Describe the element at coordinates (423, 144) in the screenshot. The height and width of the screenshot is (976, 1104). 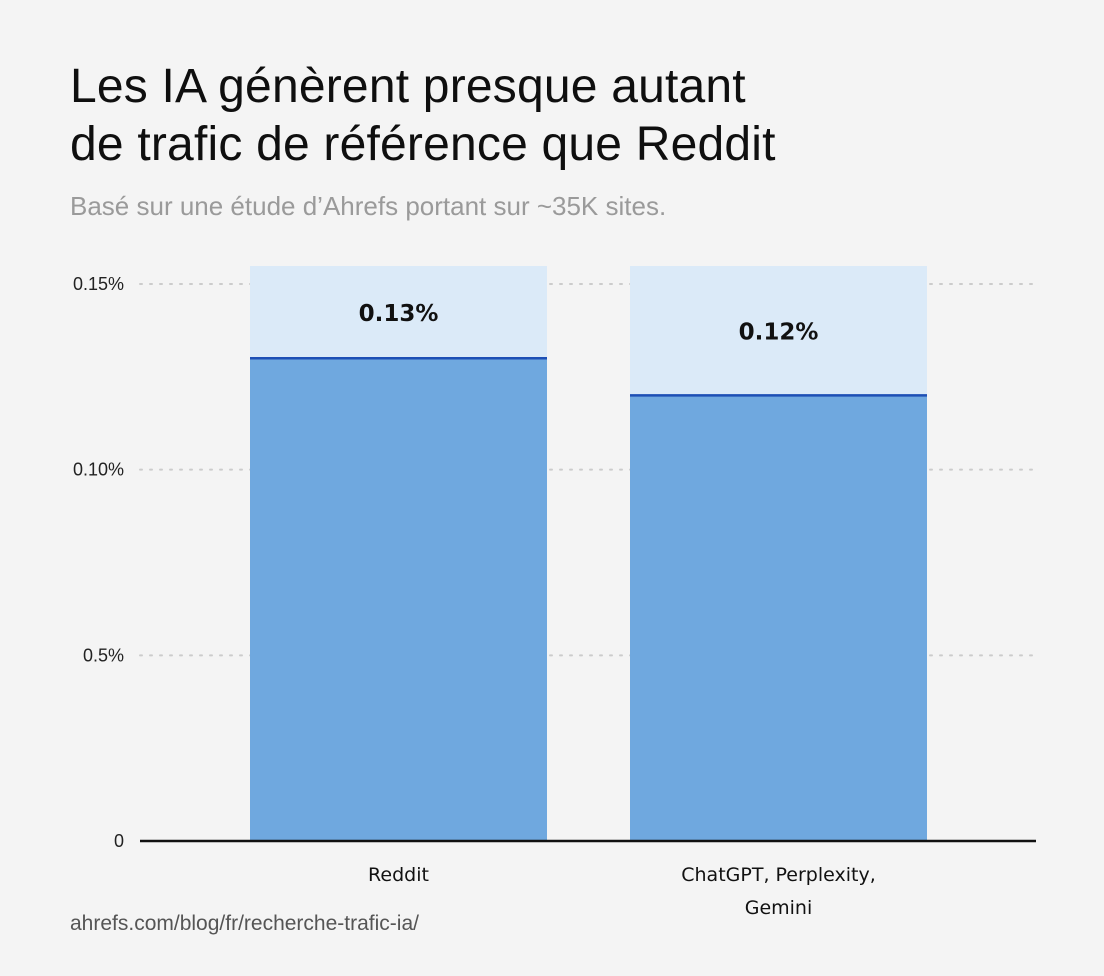
I see `chart-title-line-2: de trafic de référence que Reddit` at that location.